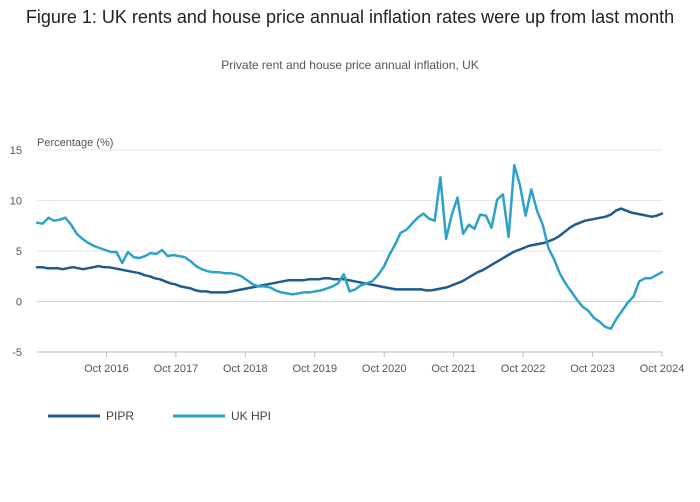 This screenshot has height=502, width=700. I want to click on y-tick-label: -5, so click(17, 353).